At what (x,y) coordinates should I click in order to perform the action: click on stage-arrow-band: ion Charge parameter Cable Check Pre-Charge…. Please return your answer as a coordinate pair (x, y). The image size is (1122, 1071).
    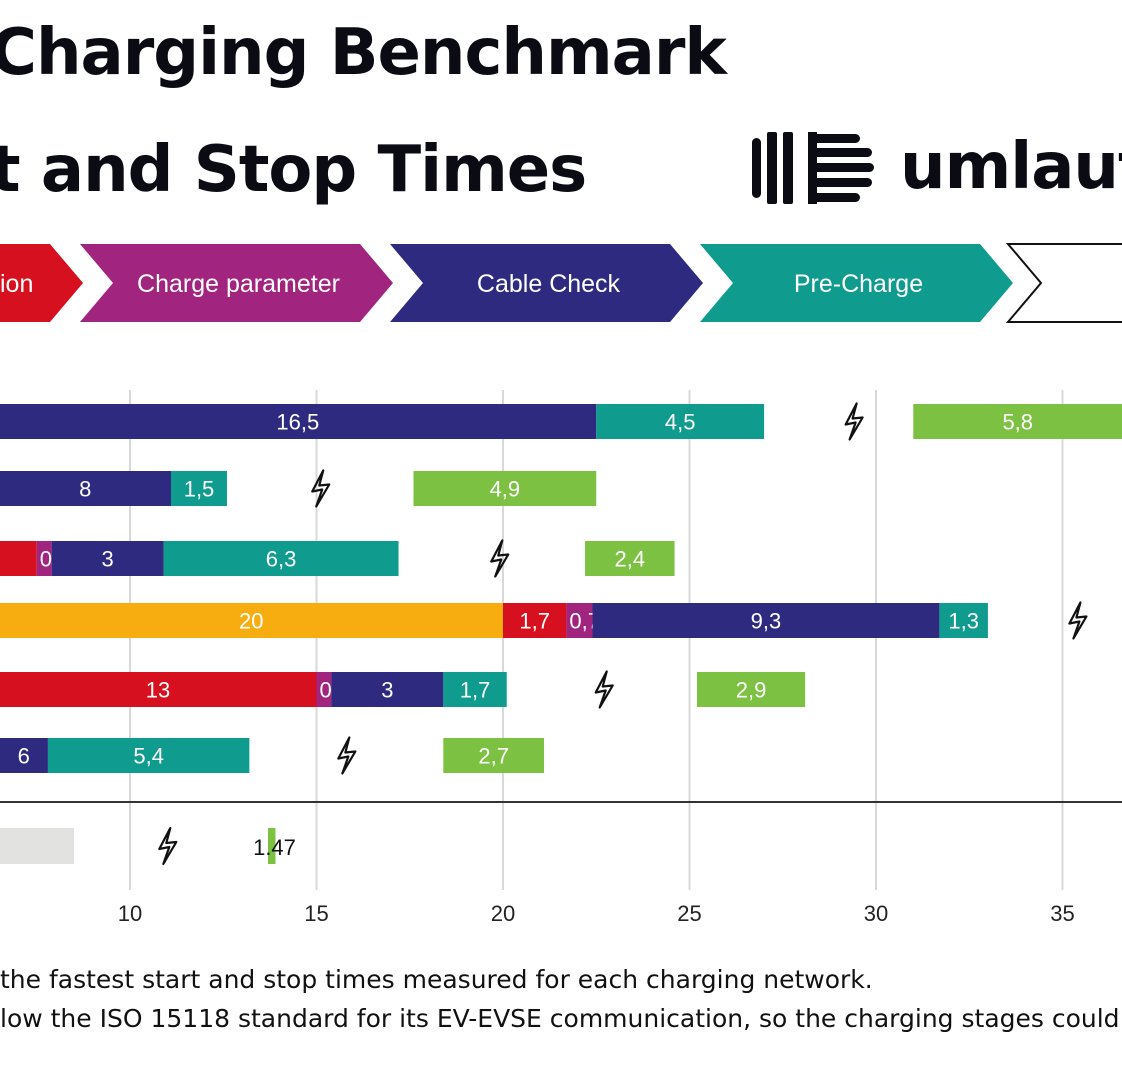
    Looking at the image, I should click on (561, 283).